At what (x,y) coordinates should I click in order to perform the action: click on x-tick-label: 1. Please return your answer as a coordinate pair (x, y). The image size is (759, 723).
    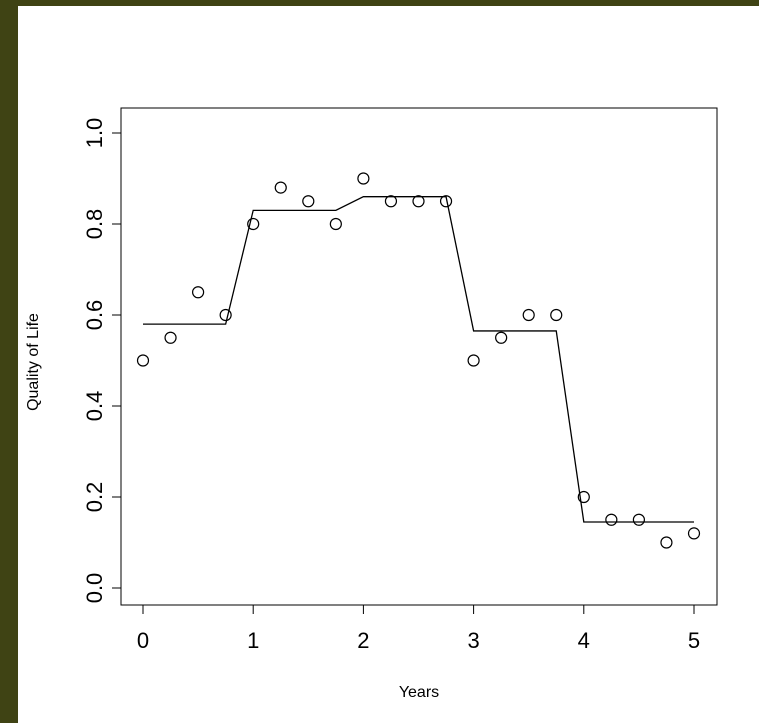
    Looking at the image, I should click on (253, 640).